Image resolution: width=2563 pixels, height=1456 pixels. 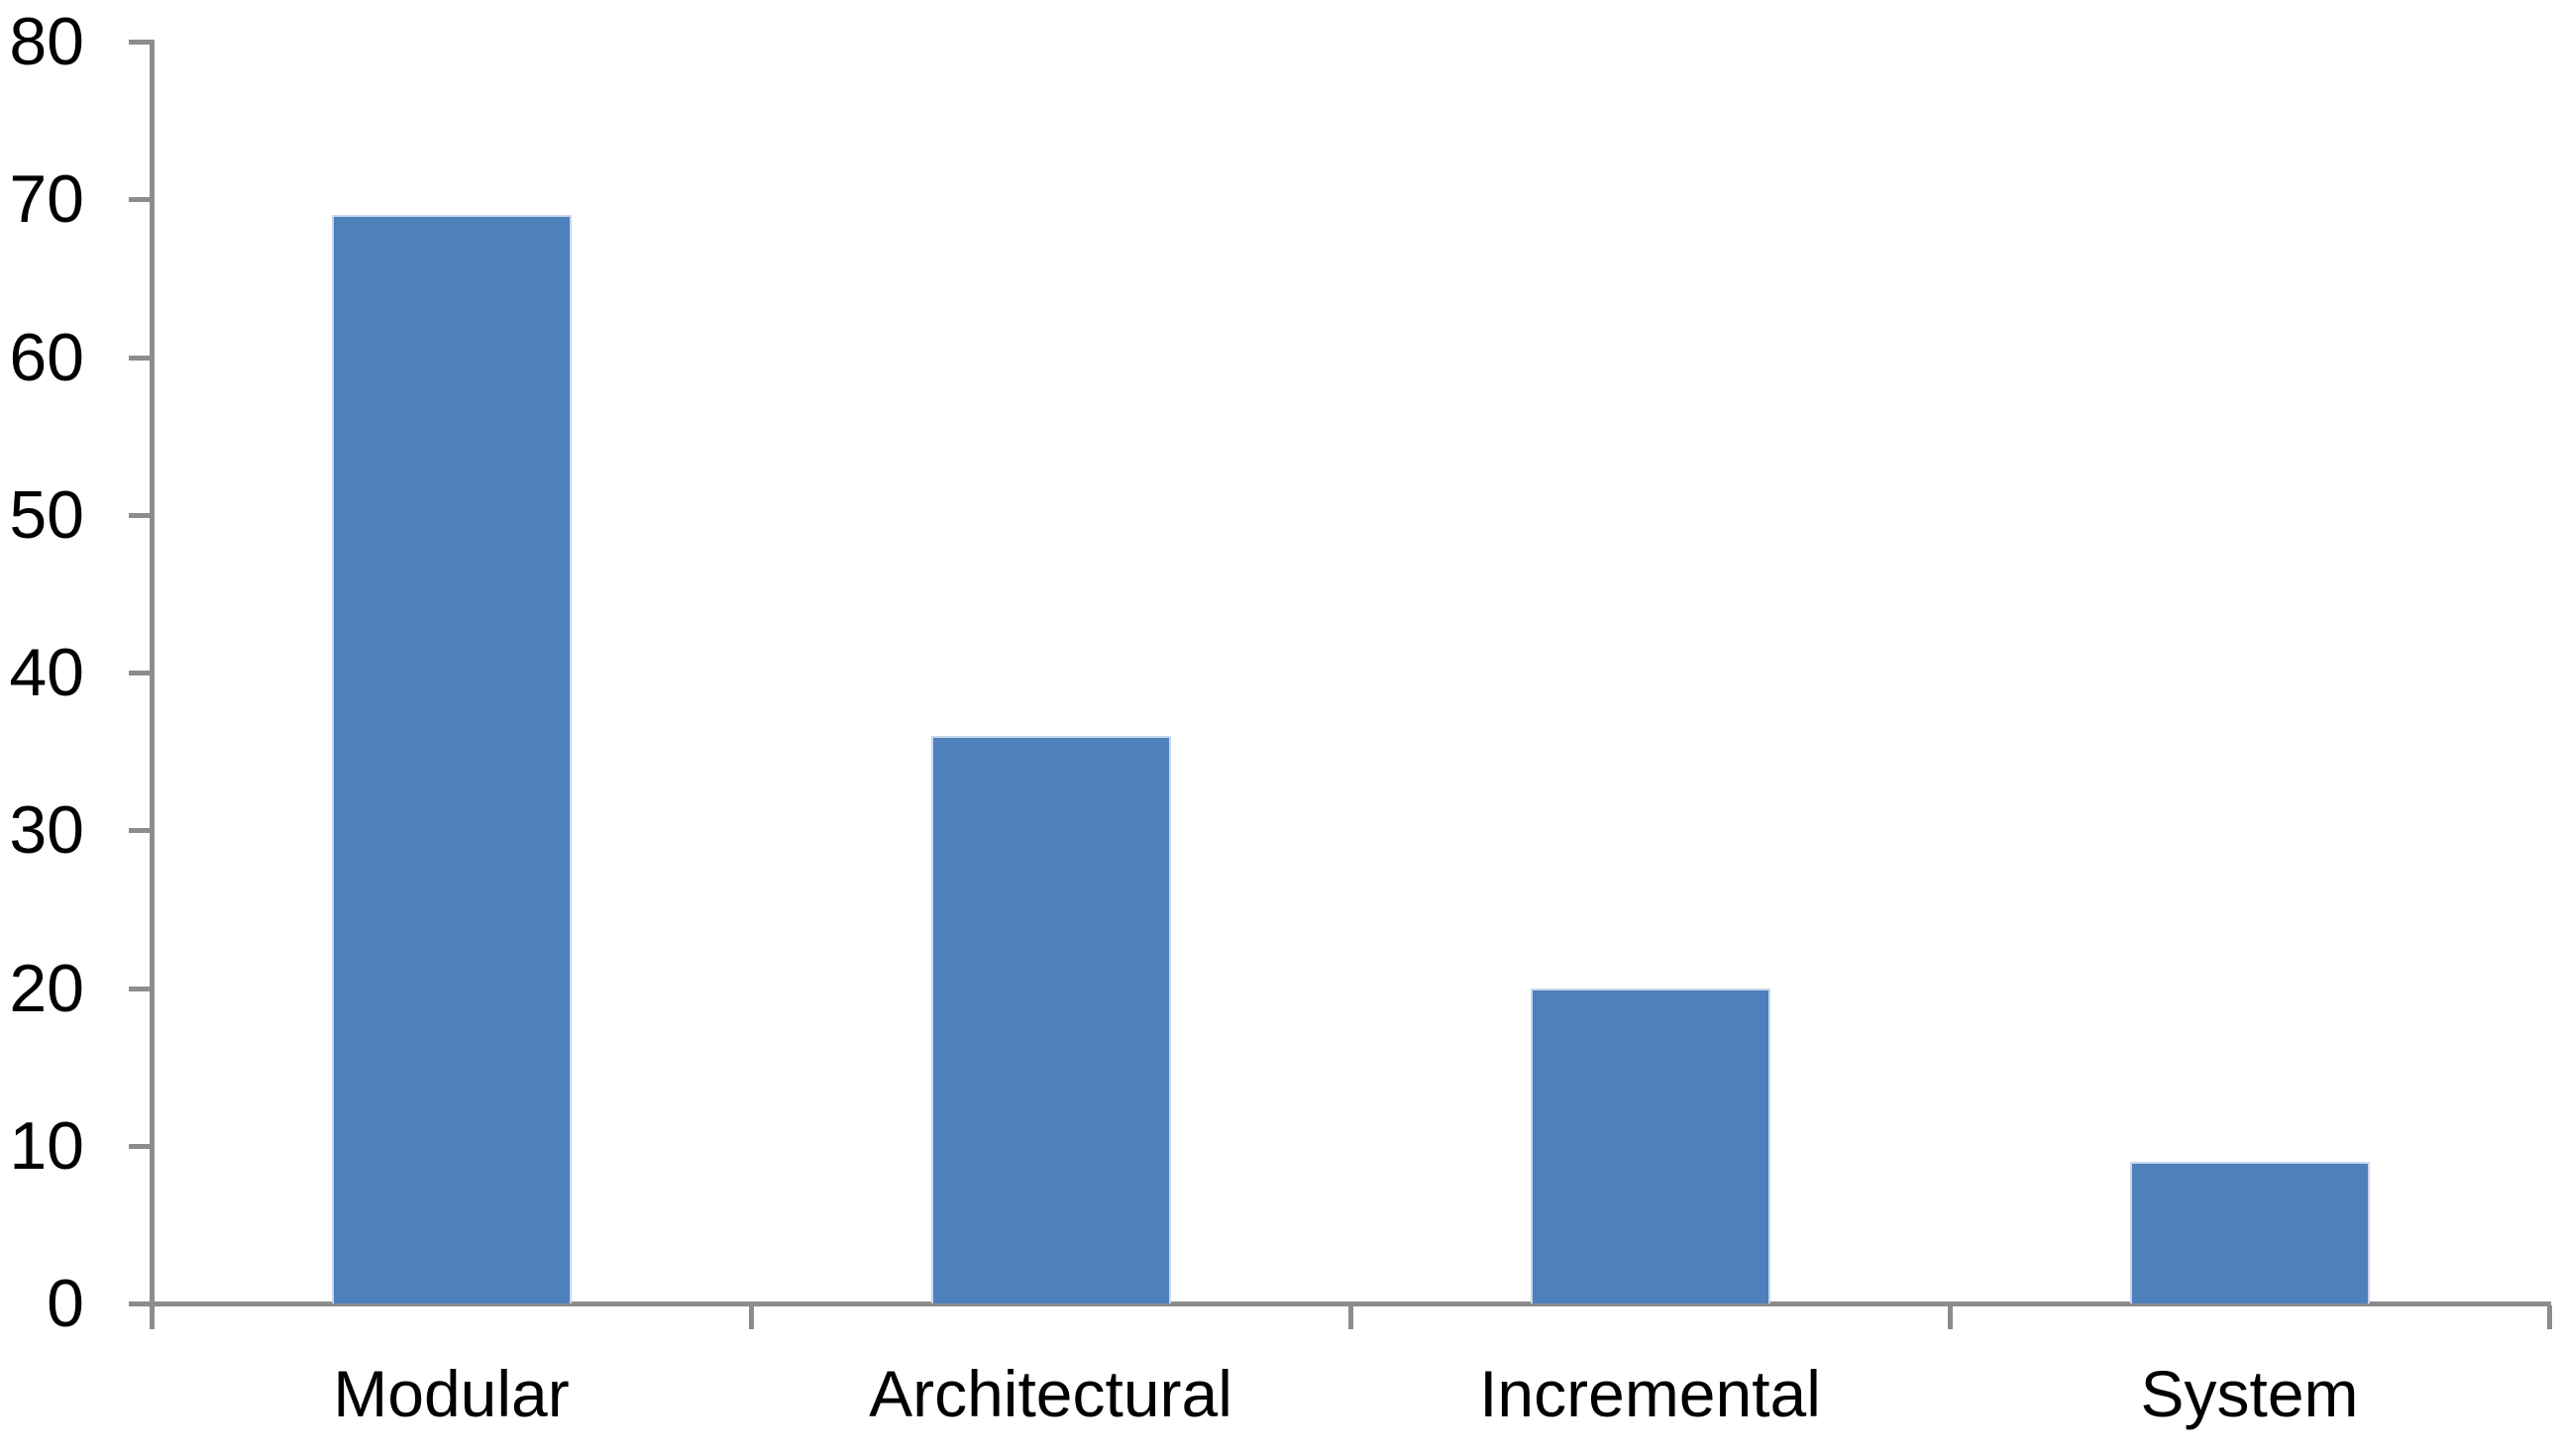 What do you see at coordinates (1650, 1393) in the screenshot?
I see `x-category-label-incremental: Incremental` at bounding box center [1650, 1393].